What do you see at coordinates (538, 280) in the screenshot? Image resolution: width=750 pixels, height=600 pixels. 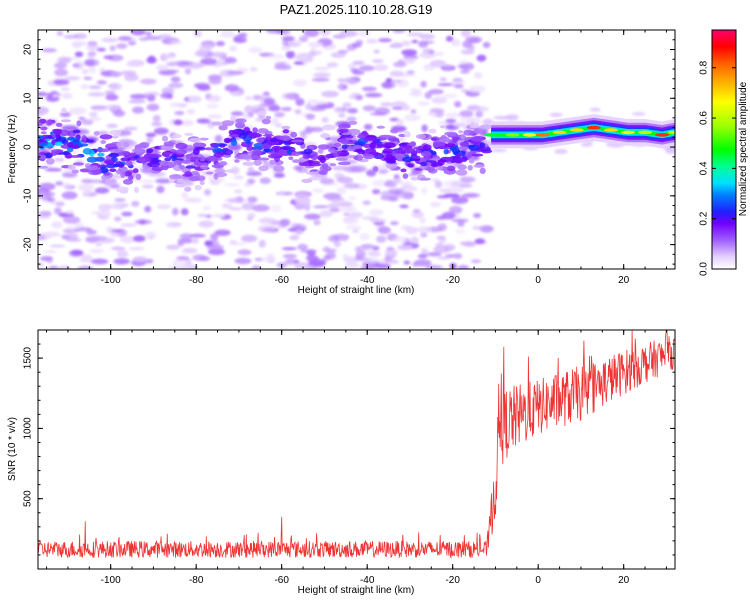 I see `x-tick-label: 0` at bounding box center [538, 280].